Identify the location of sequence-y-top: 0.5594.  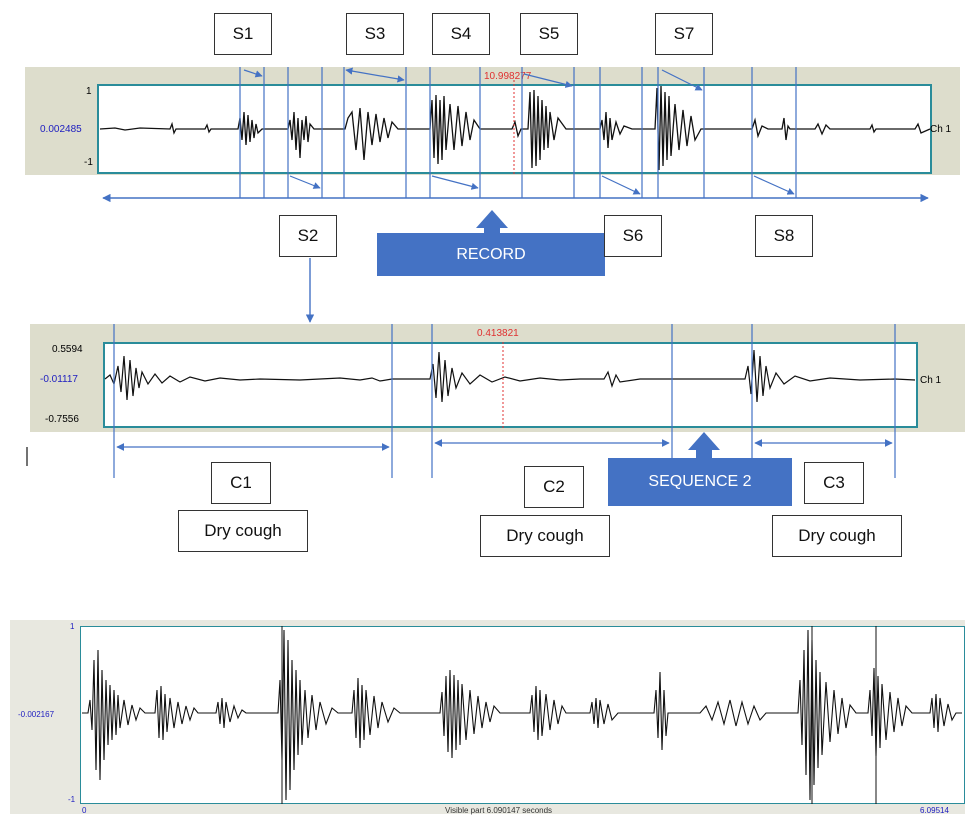
(67, 349).